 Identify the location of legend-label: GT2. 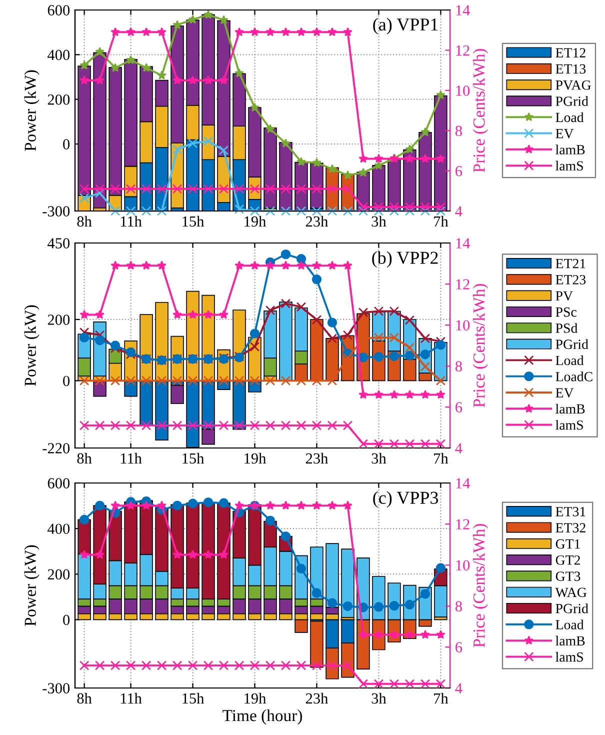
(568, 560).